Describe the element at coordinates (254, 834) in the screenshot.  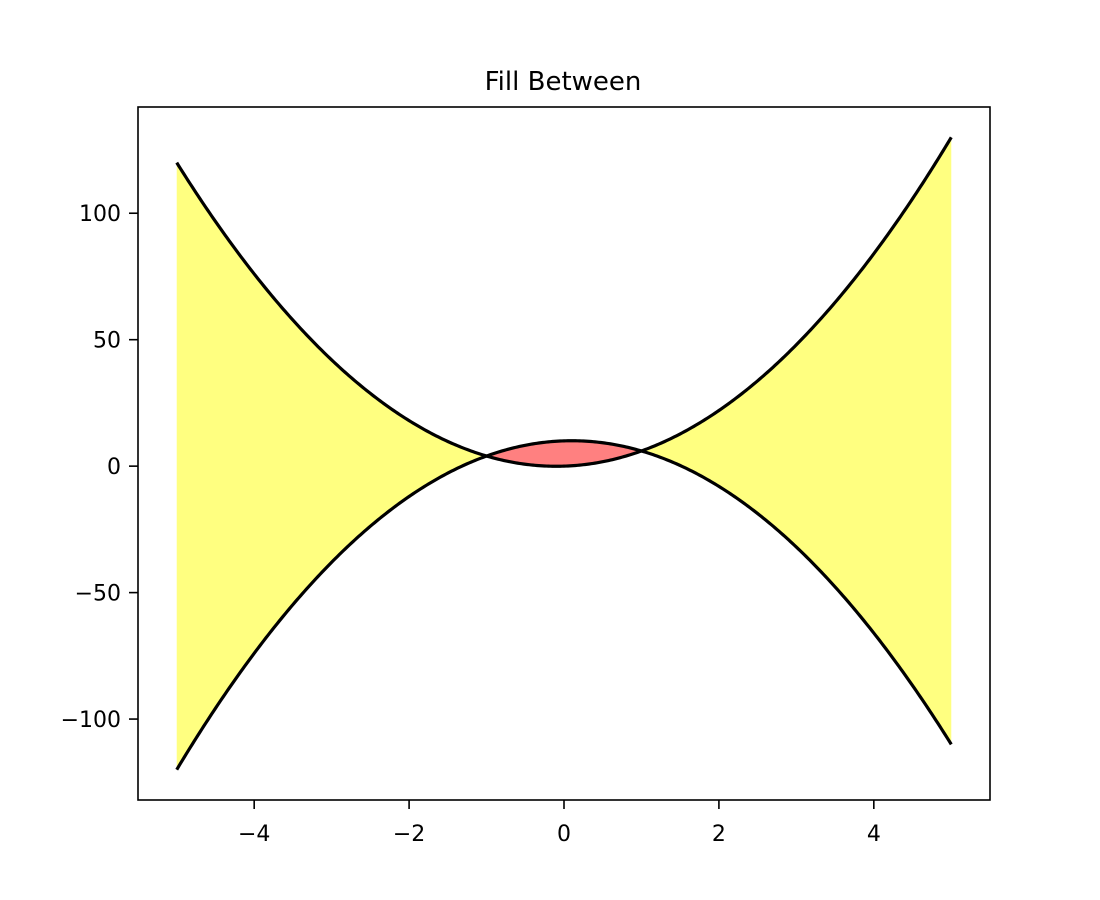
I see `x-tick-label: −4` at that location.